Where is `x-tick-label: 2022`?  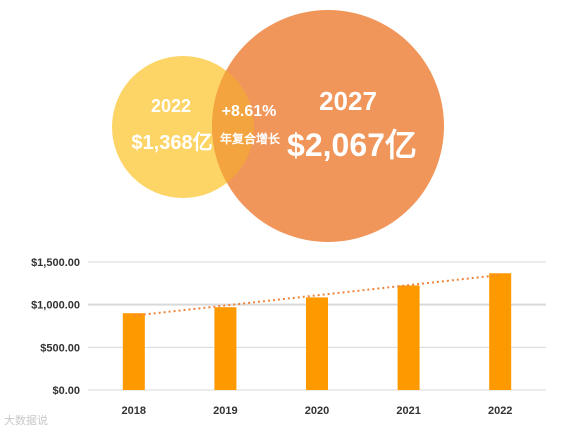
x-tick-label: 2022 is located at coordinates (500, 411).